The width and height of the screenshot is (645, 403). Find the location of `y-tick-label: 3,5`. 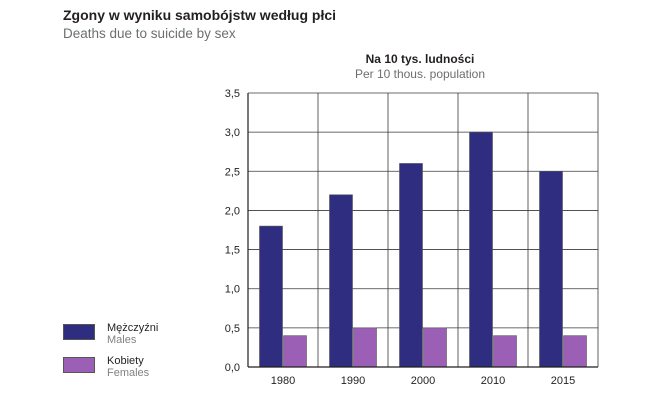

y-tick-label: 3,5 is located at coordinates (232, 94).